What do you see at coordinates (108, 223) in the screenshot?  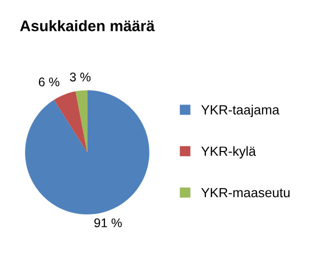 I see `data-label: 91 %` at bounding box center [108, 223].